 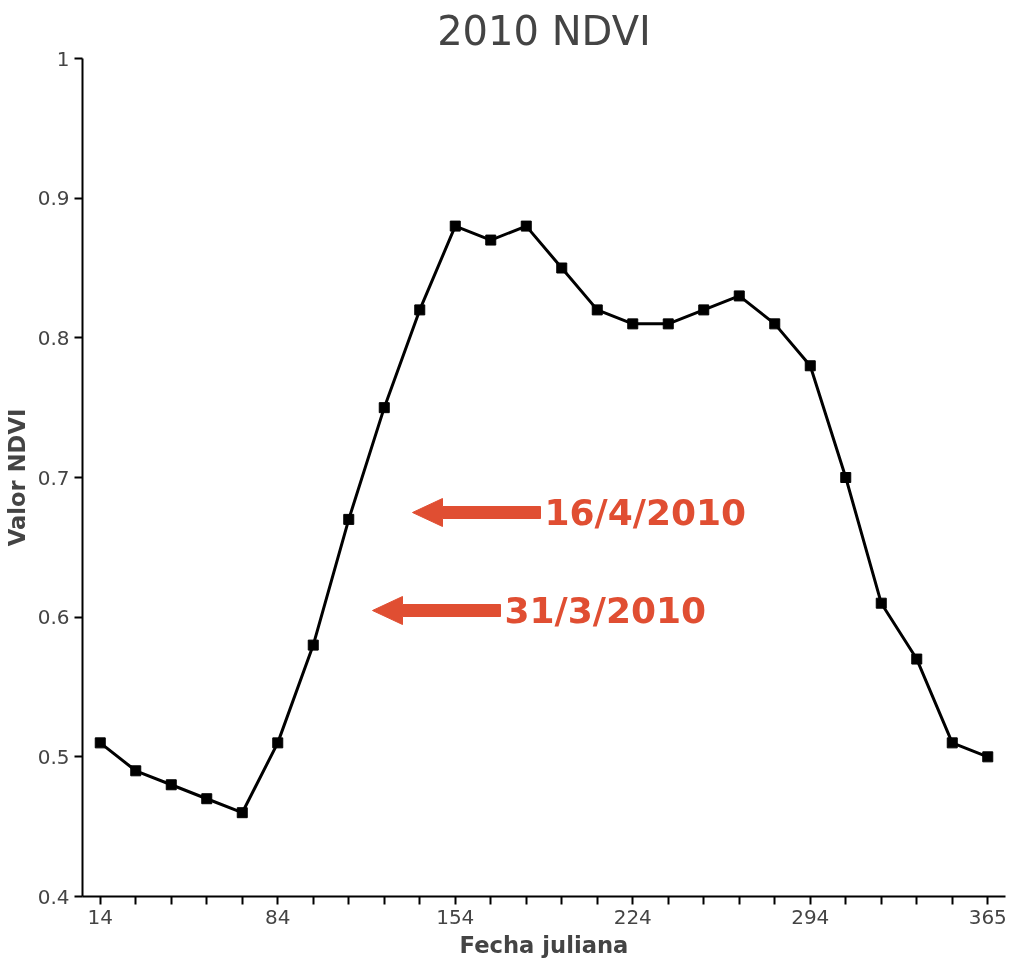 What do you see at coordinates (632, 916) in the screenshot?
I see `x-tick-label: 224` at bounding box center [632, 916].